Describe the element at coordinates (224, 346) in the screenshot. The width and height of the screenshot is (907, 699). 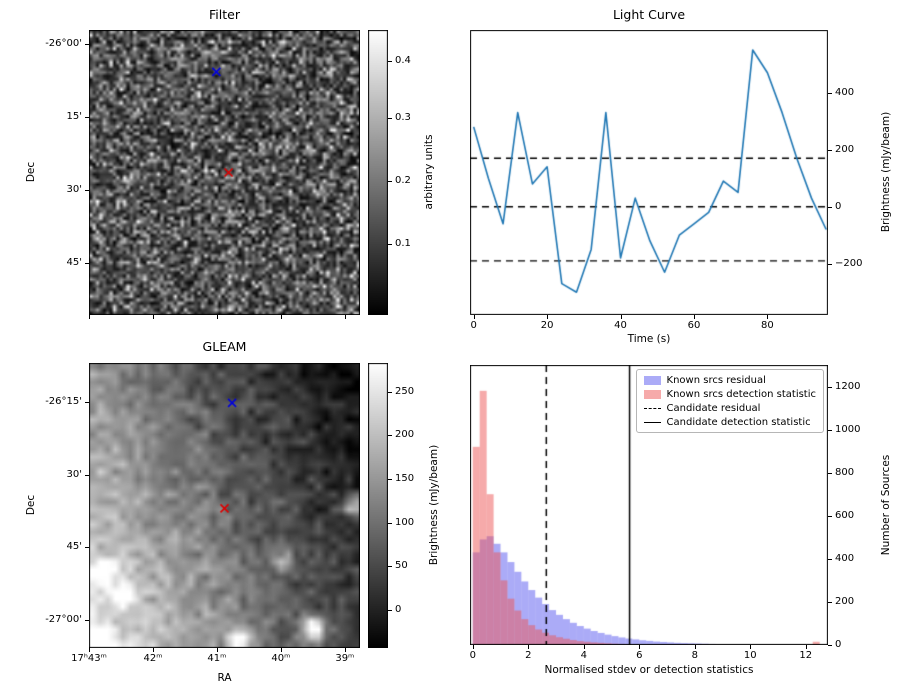
I see `gleam-title: GLEAM` at that location.